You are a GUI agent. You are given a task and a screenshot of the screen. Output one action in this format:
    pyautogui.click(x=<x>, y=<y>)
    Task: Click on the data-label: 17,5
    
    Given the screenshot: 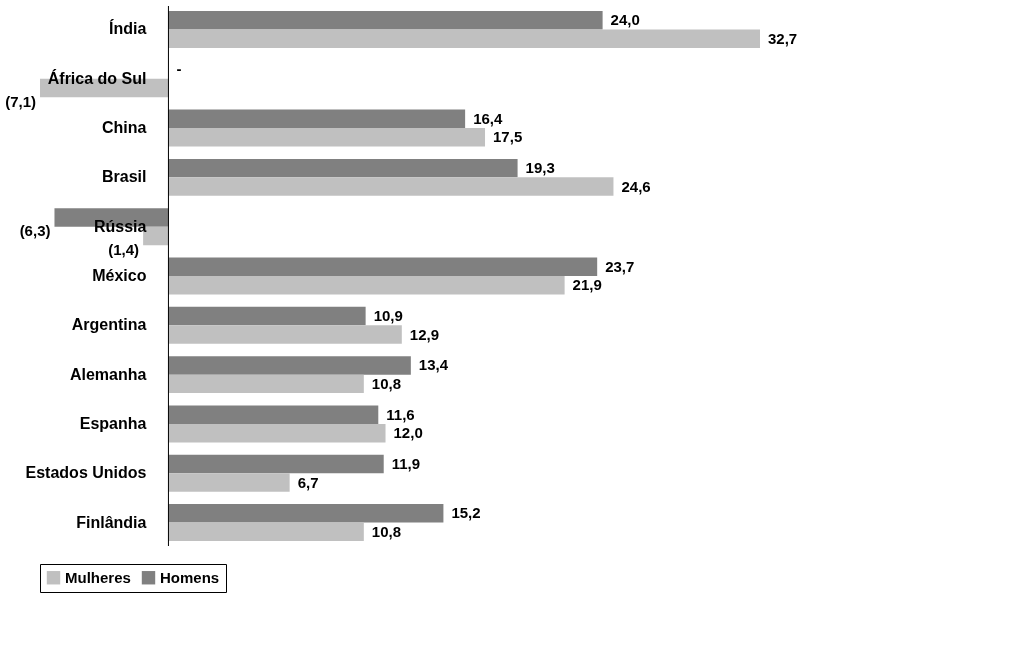 What is the action you would take?
    pyautogui.click(x=508, y=137)
    